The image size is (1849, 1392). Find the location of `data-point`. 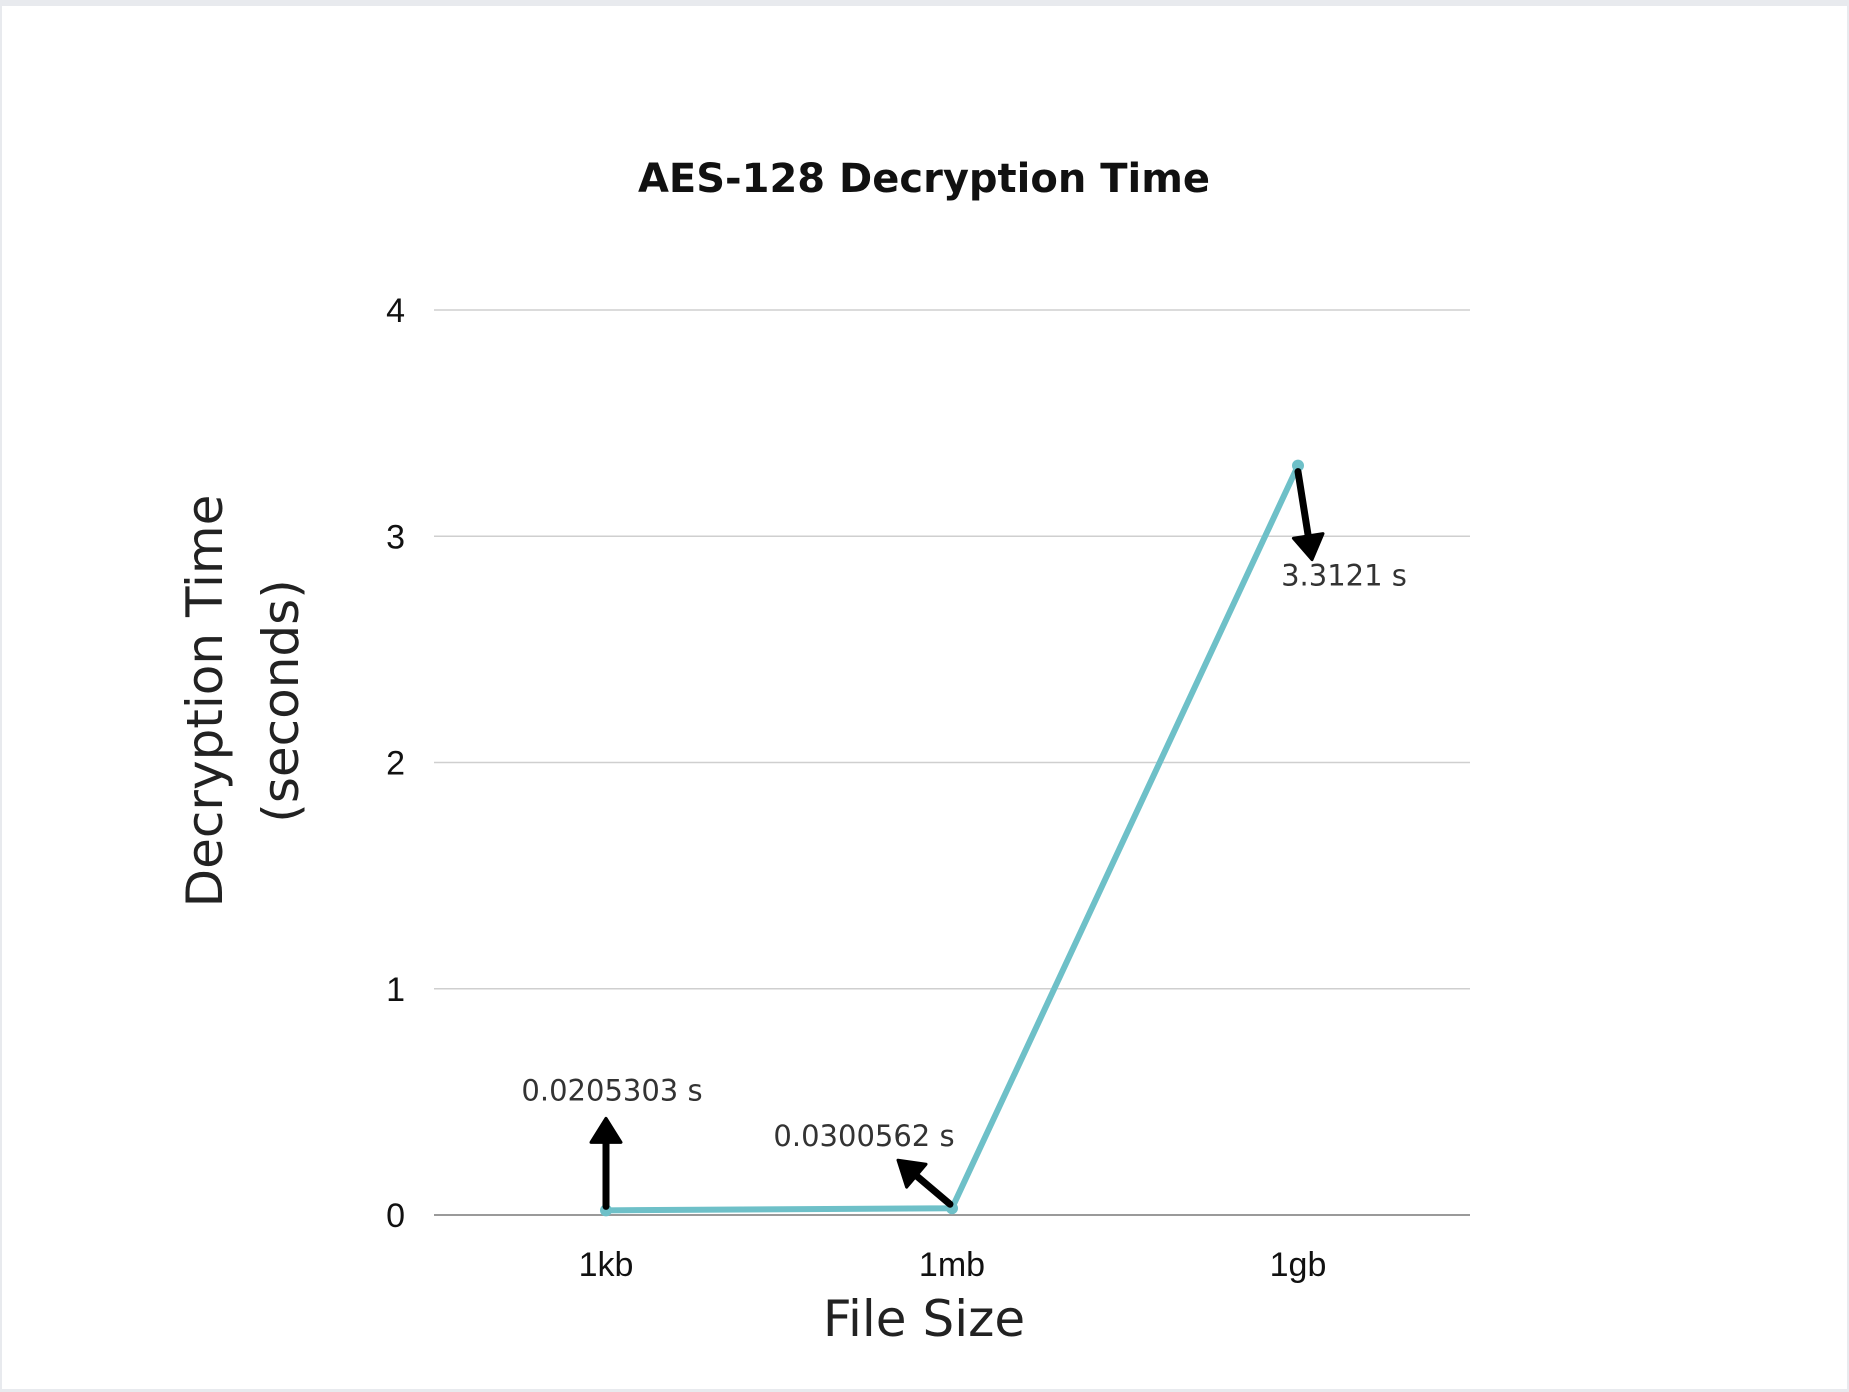

data-point is located at coordinates (1298, 465).